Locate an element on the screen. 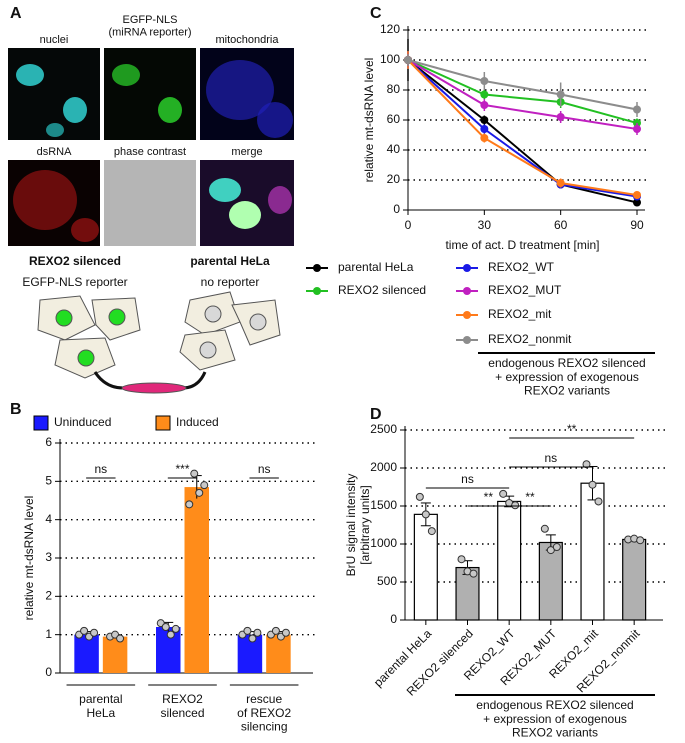 This screenshot has width=685, height=743. annotation: *** is located at coordinates (182, 469).